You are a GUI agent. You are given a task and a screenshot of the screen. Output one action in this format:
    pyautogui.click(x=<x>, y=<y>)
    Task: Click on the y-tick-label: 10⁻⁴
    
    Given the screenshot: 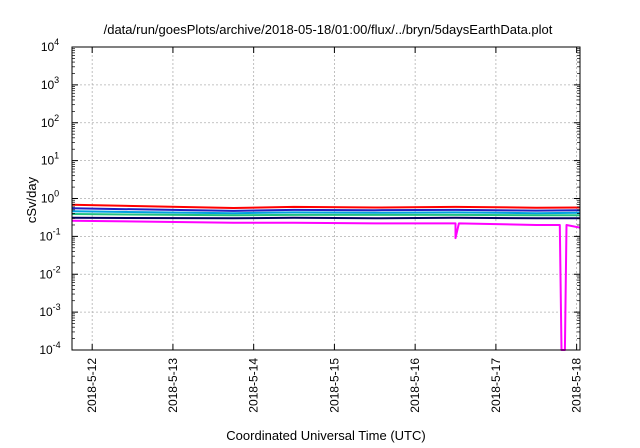 What is the action you would take?
    pyautogui.click(x=49, y=348)
    